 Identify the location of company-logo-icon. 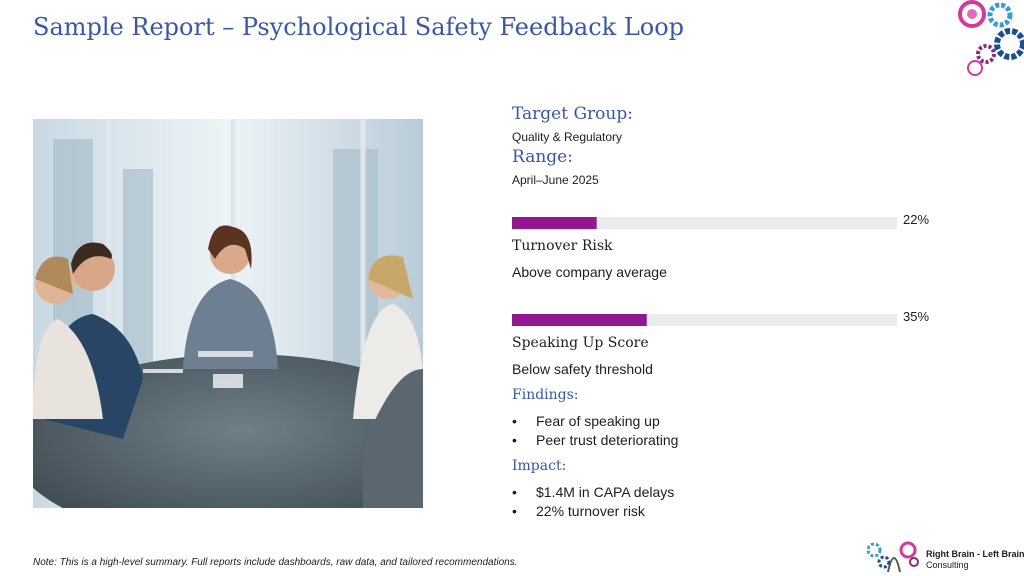
(892, 557).